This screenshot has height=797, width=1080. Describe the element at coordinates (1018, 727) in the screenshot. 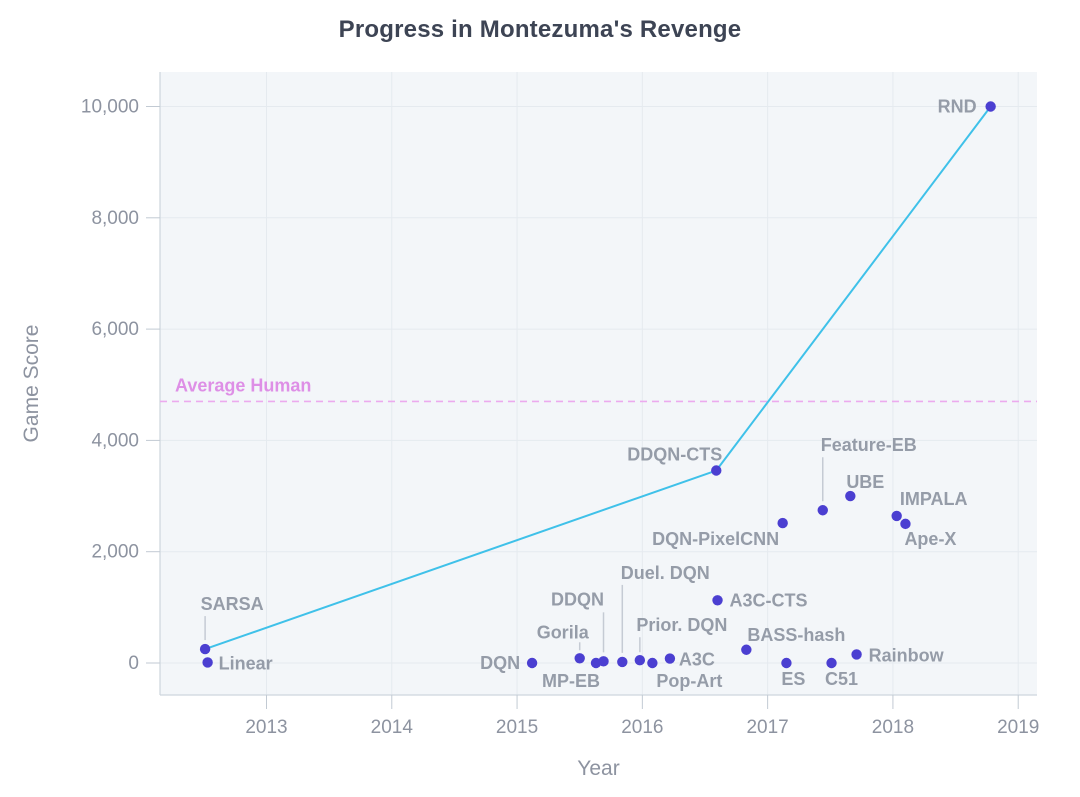

I see `x-tick-label: 2019` at that location.